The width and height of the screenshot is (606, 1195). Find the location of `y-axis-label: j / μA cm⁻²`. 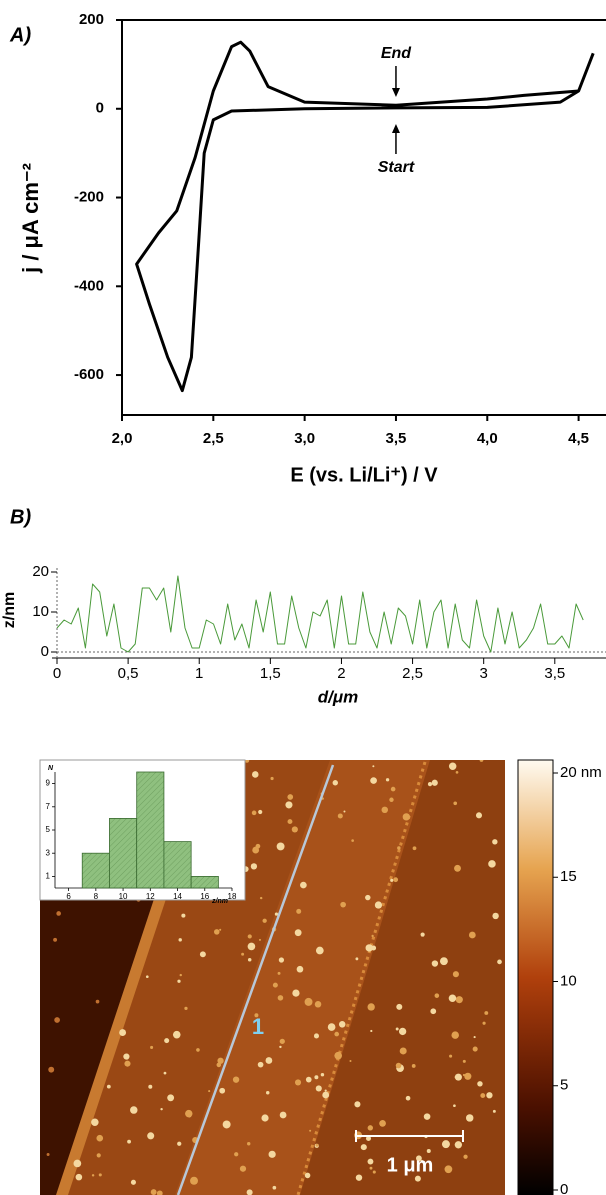

y-axis-label: j / μA cm⁻² is located at coordinates (30, 218).